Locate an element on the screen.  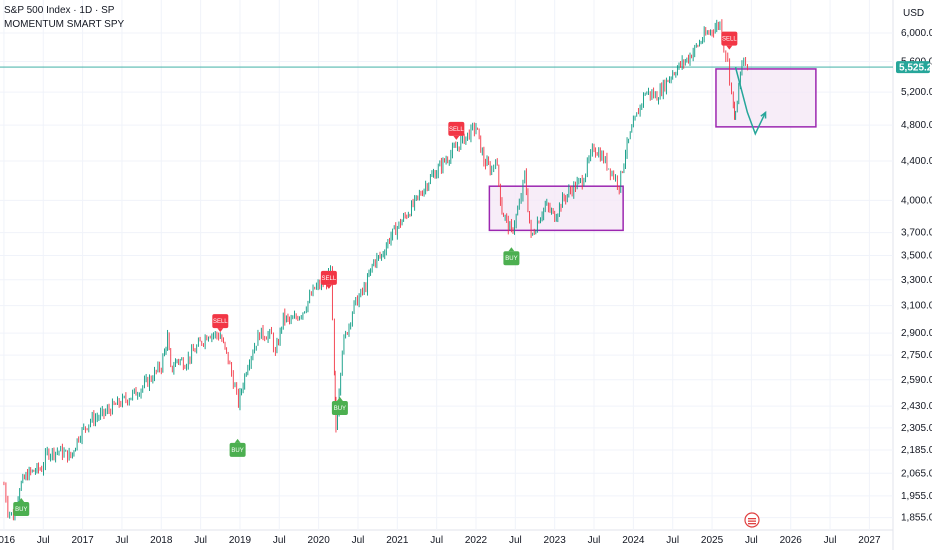
price-axis-unit: USD is located at coordinates (913, 13).